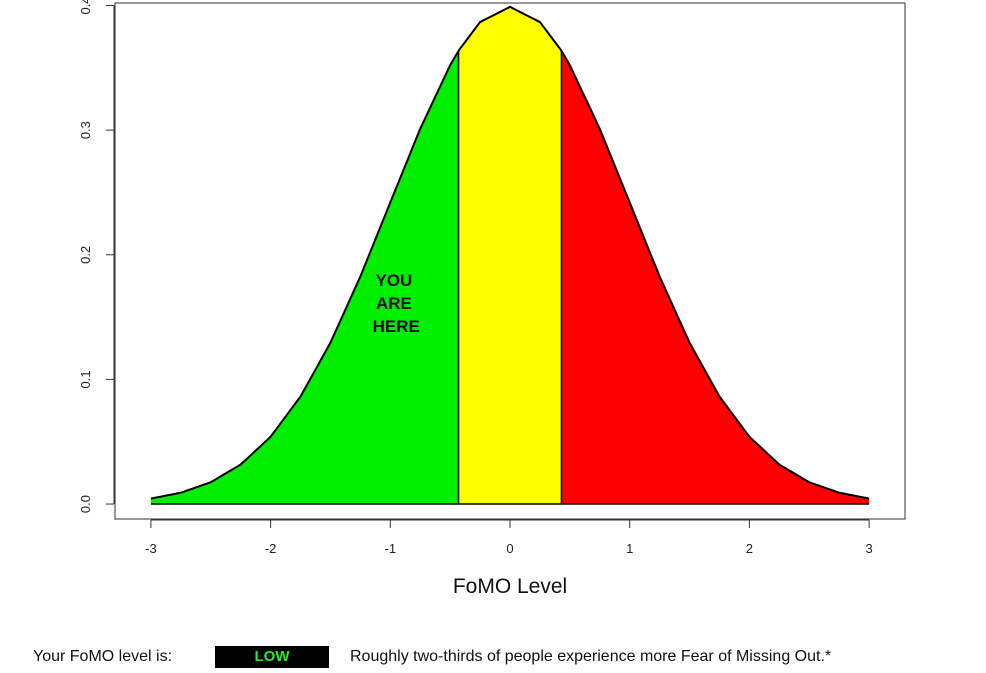 This screenshot has height=673, width=986. Describe the element at coordinates (85, 7) in the screenshot. I see `y-tick-label: 0.4` at that location.